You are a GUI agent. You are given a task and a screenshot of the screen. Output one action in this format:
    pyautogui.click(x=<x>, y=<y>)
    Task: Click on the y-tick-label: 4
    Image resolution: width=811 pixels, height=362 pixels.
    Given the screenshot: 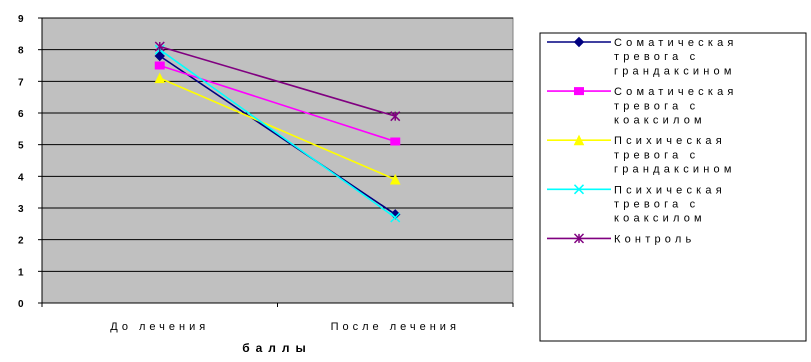 What is the action you would take?
    pyautogui.click(x=21, y=177)
    